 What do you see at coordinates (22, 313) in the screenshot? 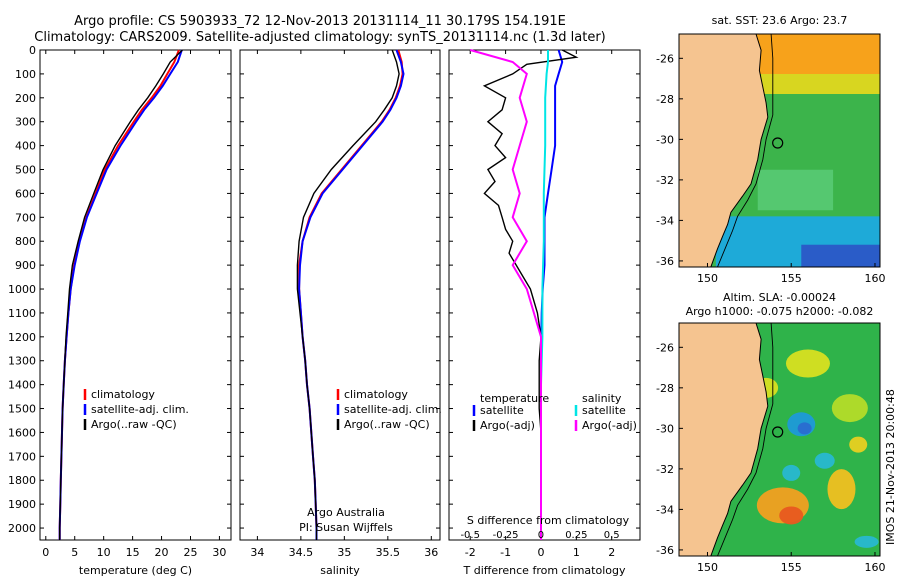
I see `y-tick-label: 1100` at bounding box center [22, 313].